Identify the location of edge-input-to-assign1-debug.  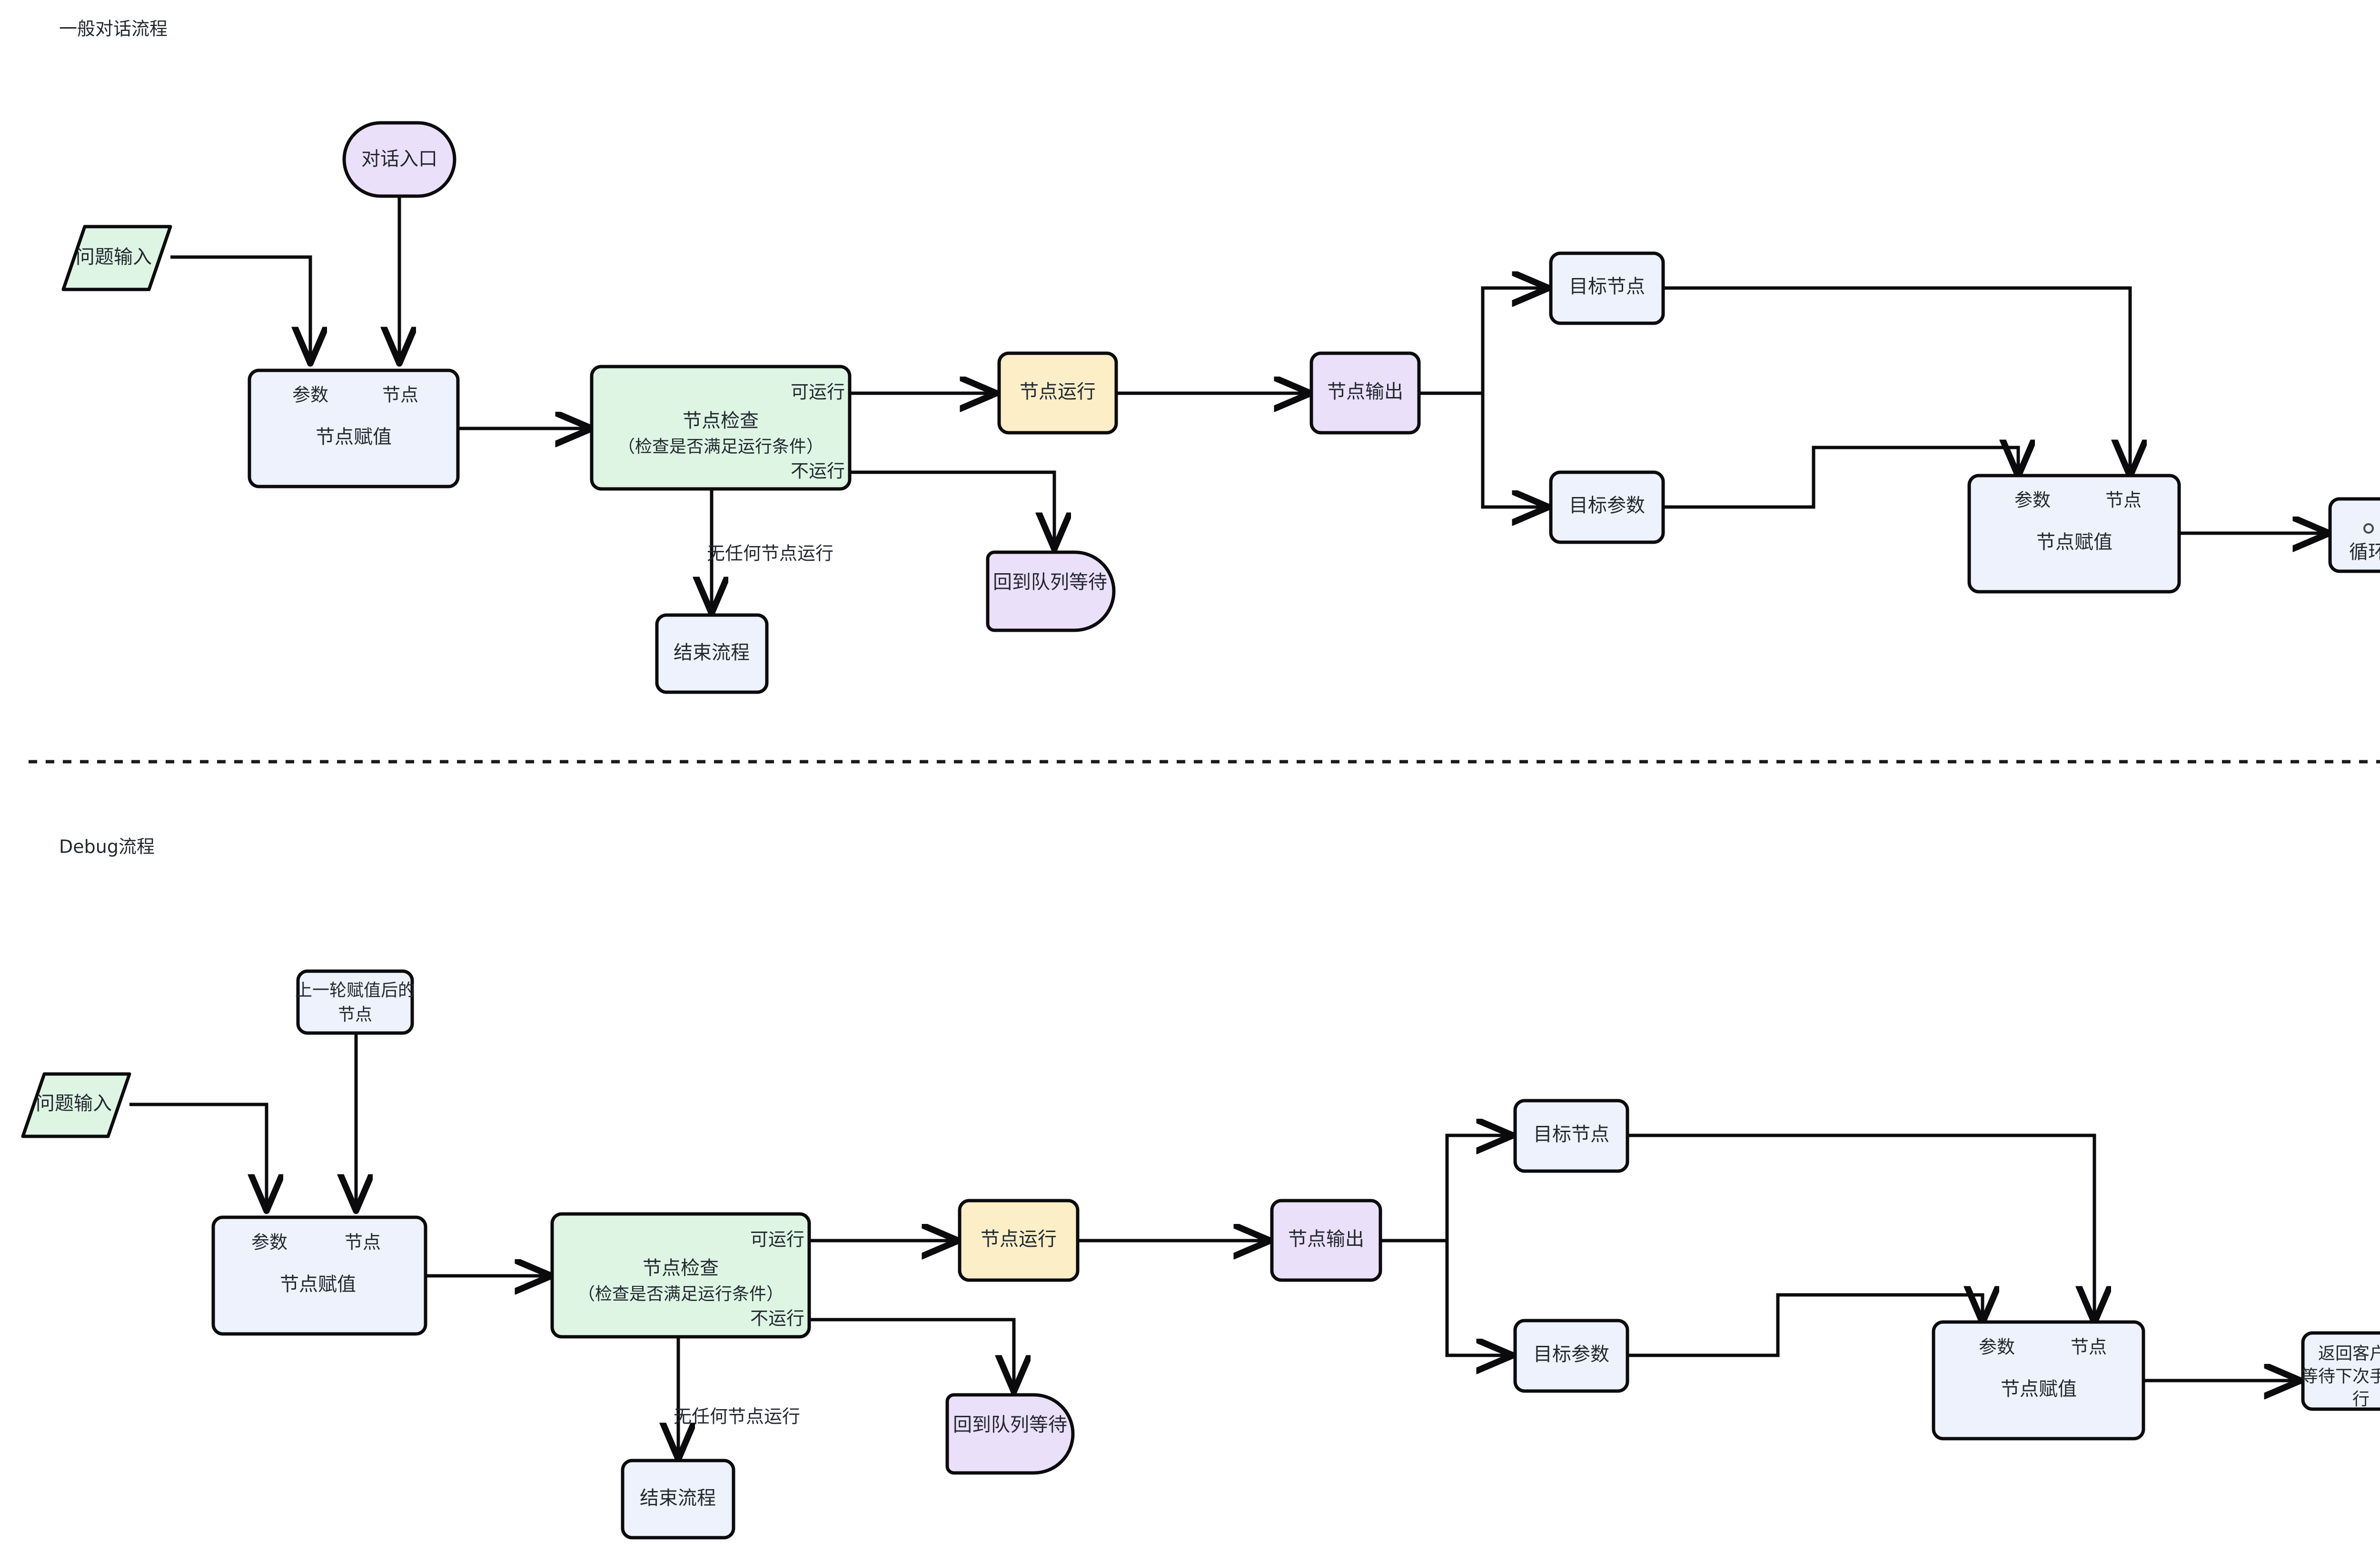
(198, 1156).